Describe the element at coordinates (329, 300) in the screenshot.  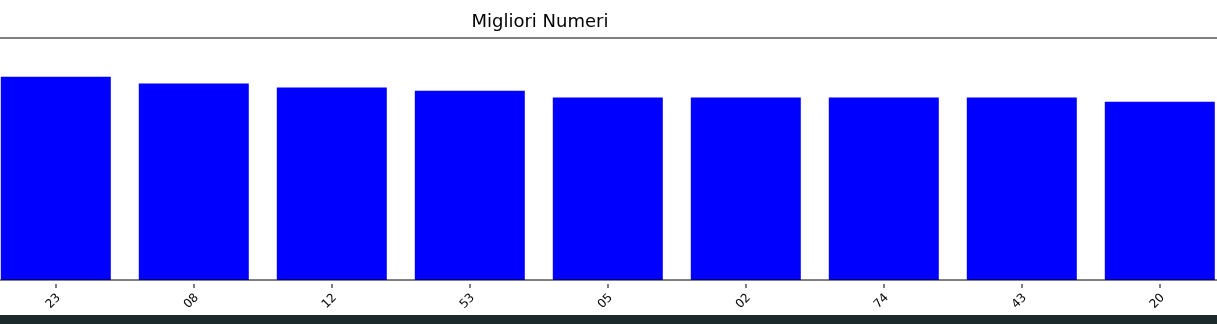
I see `x-tick-label: 12` at that location.